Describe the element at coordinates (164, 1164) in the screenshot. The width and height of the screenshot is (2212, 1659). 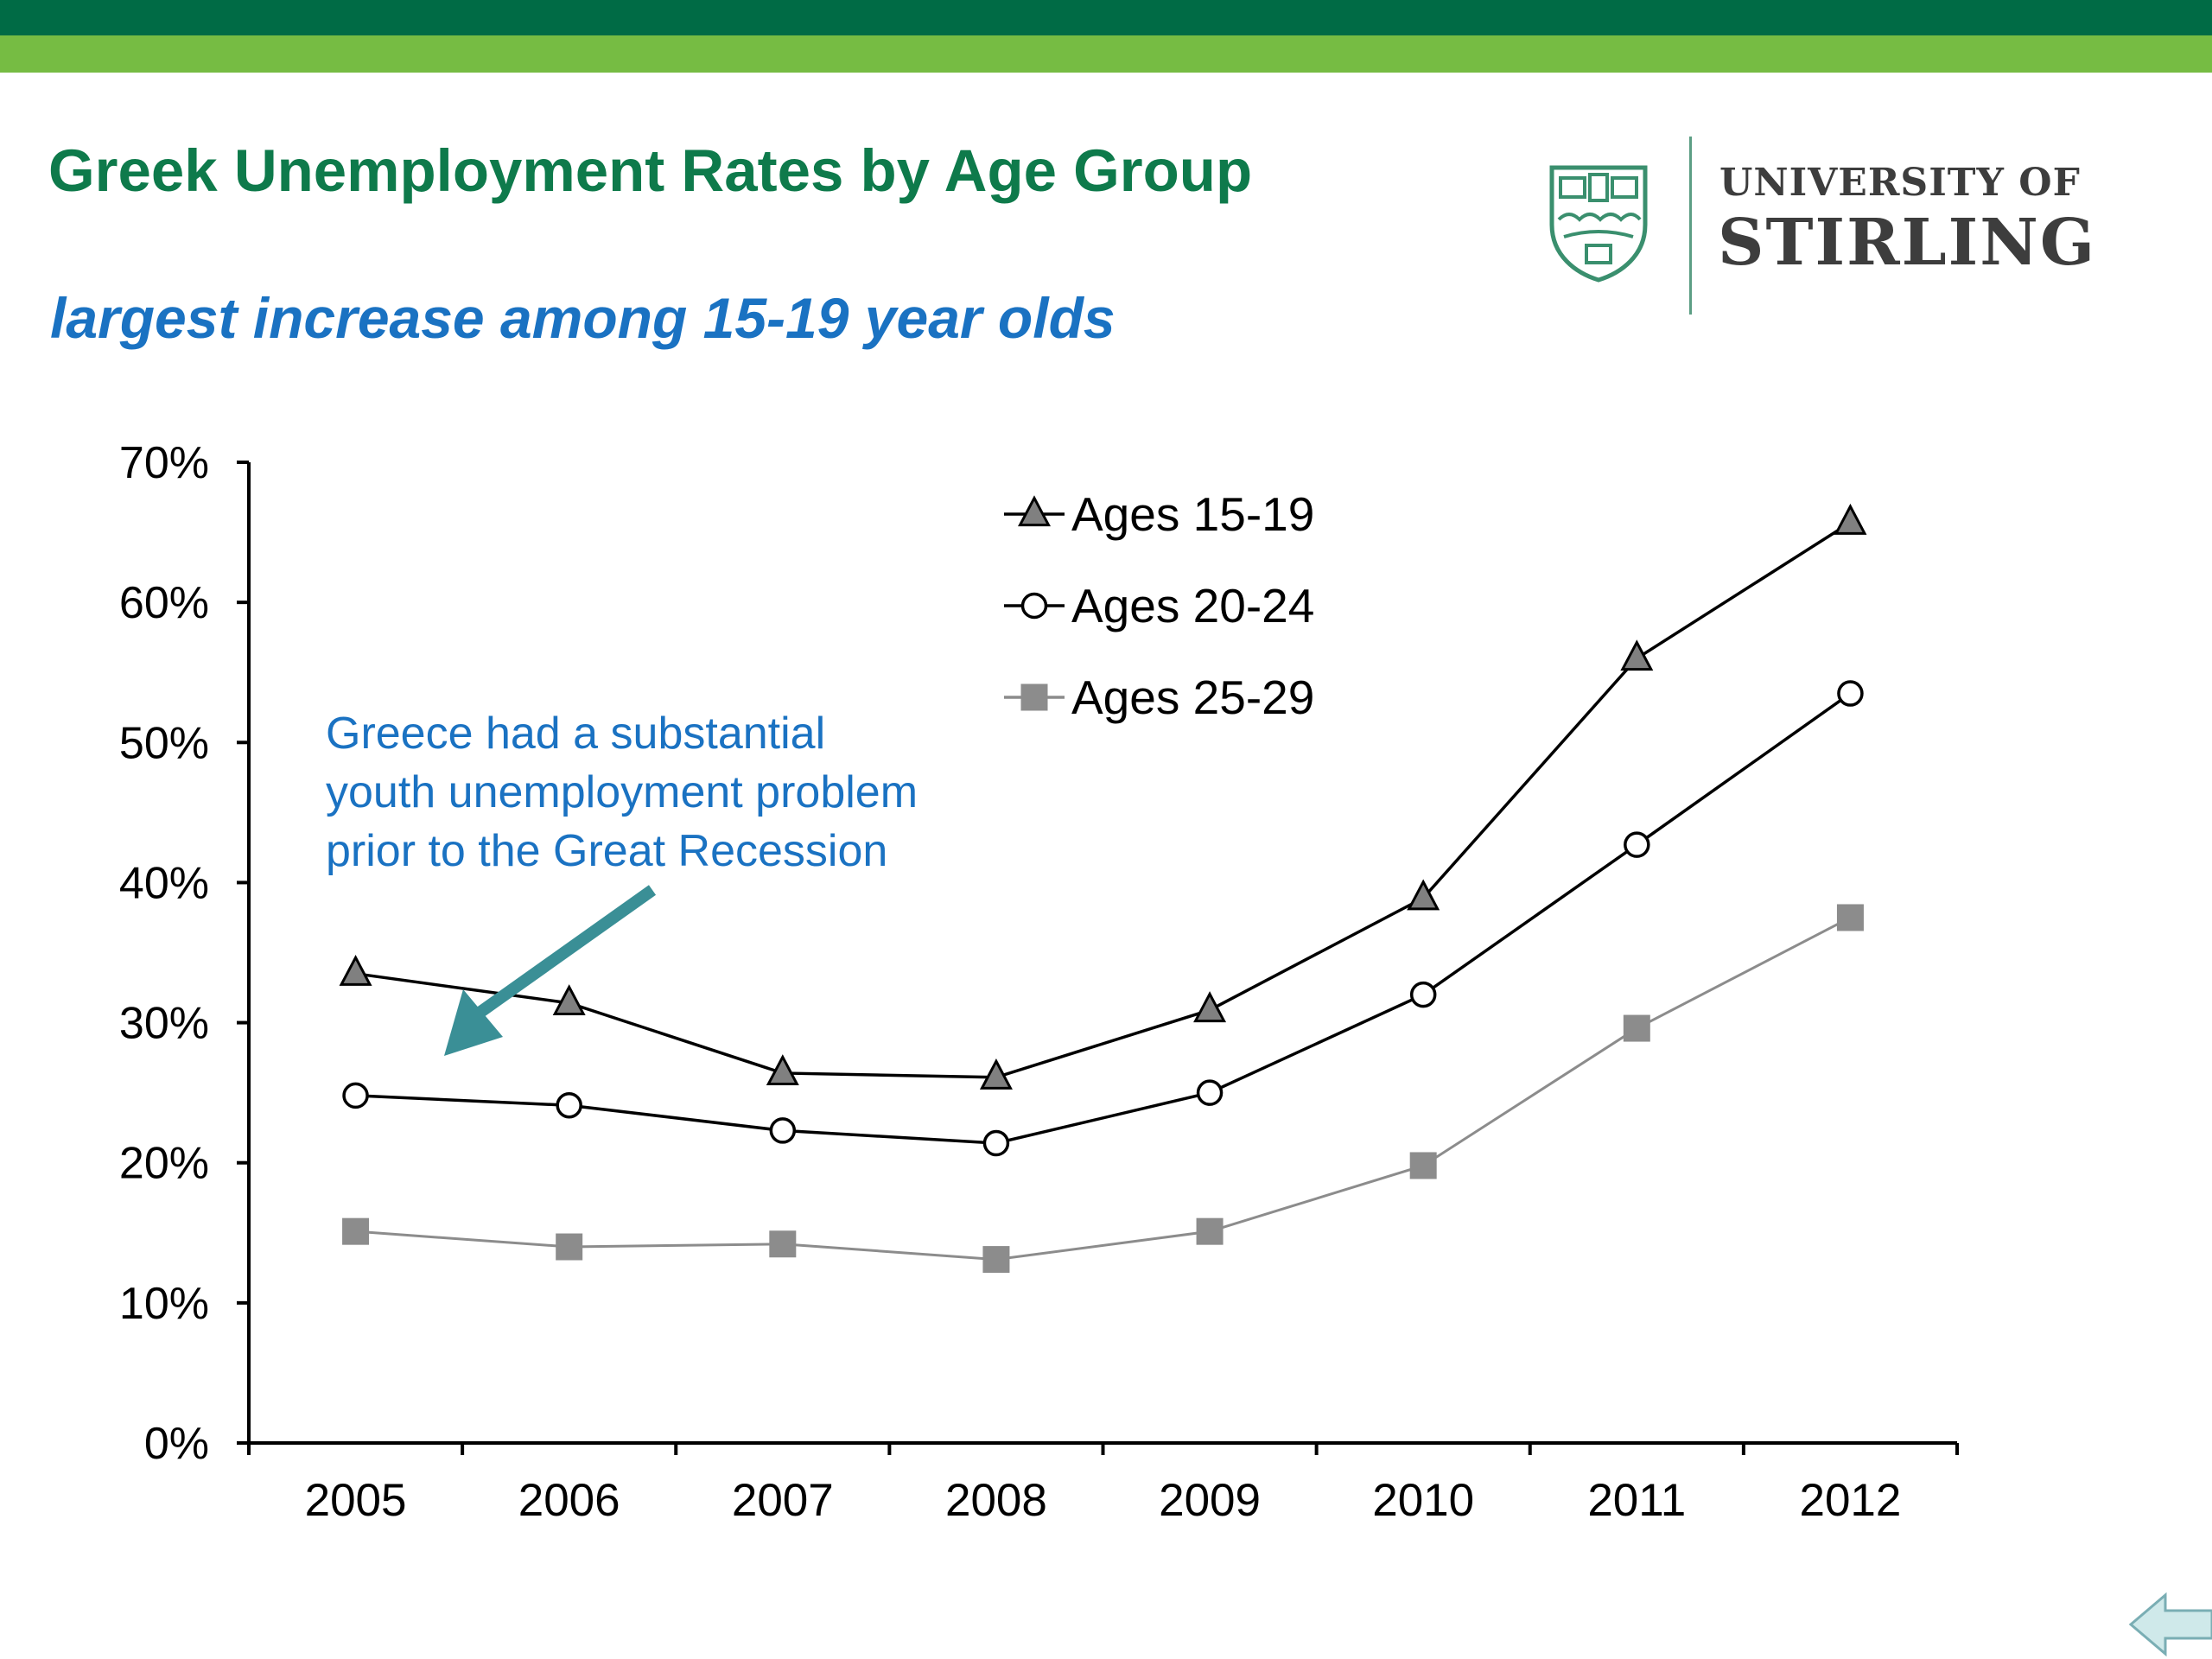
I see `y-tick-label: 20%` at that location.